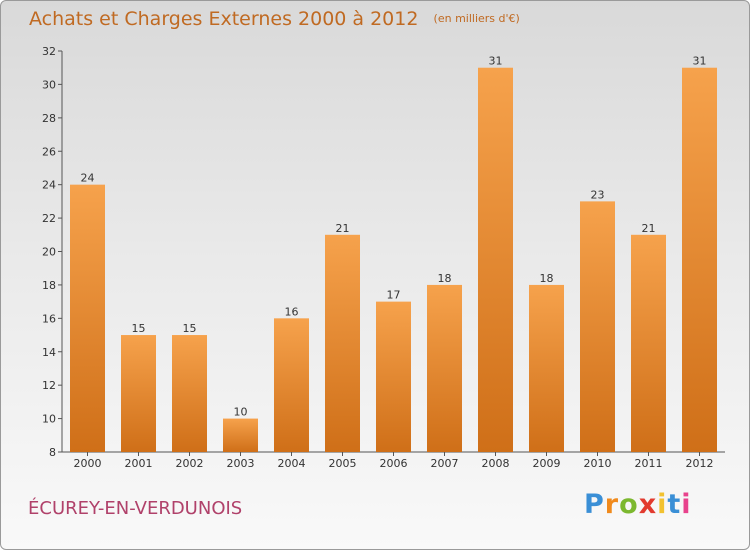 Image resolution: width=750 pixels, height=550 pixels. What do you see at coordinates (547, 463) in the screenshot?
I see `x-tick-label: 2009` at bounding box center [547, 463].